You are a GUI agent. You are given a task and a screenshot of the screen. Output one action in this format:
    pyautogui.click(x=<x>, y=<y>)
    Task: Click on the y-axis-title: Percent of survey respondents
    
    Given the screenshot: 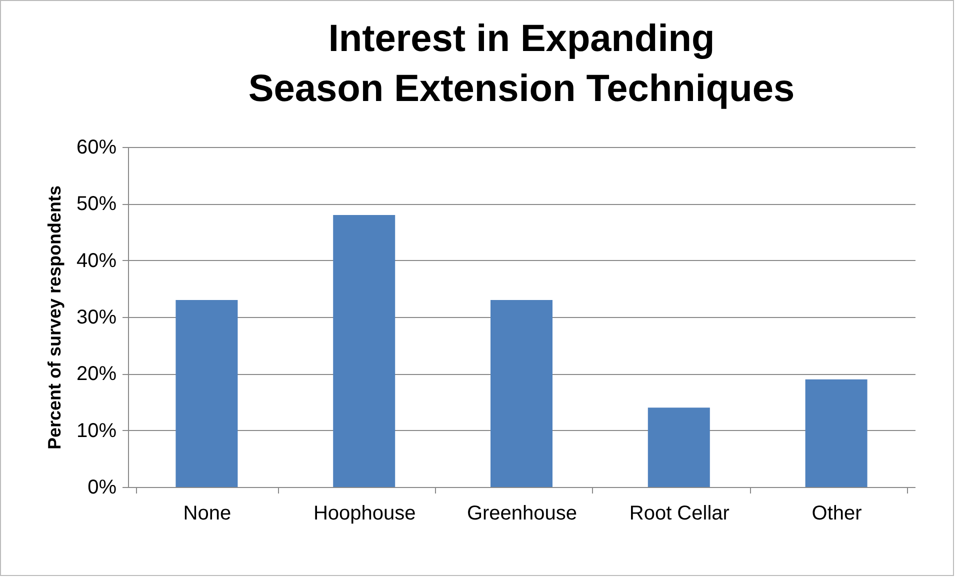 What is the action you would take?
    pyautogui.click(x=54, y=317)
    